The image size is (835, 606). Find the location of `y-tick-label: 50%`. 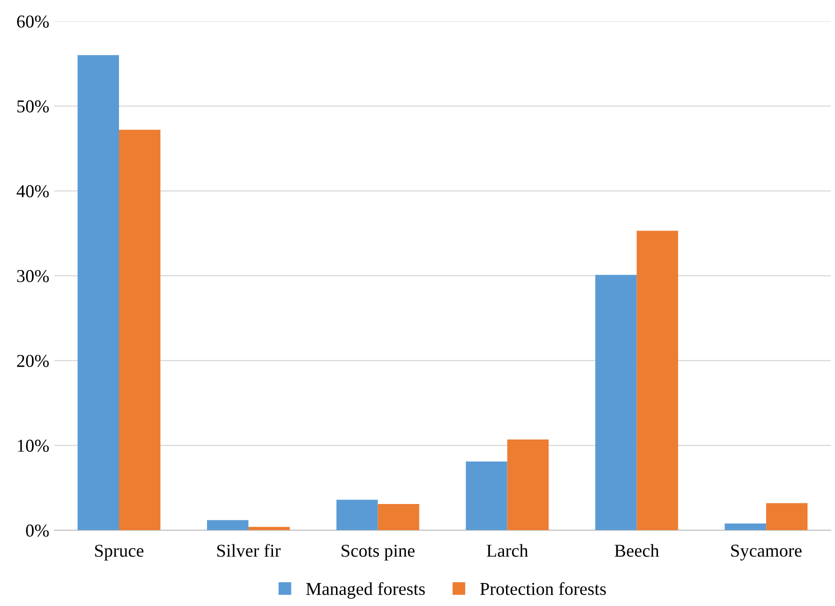

y-tick-label: 50% is located at coordinates (33, 106).